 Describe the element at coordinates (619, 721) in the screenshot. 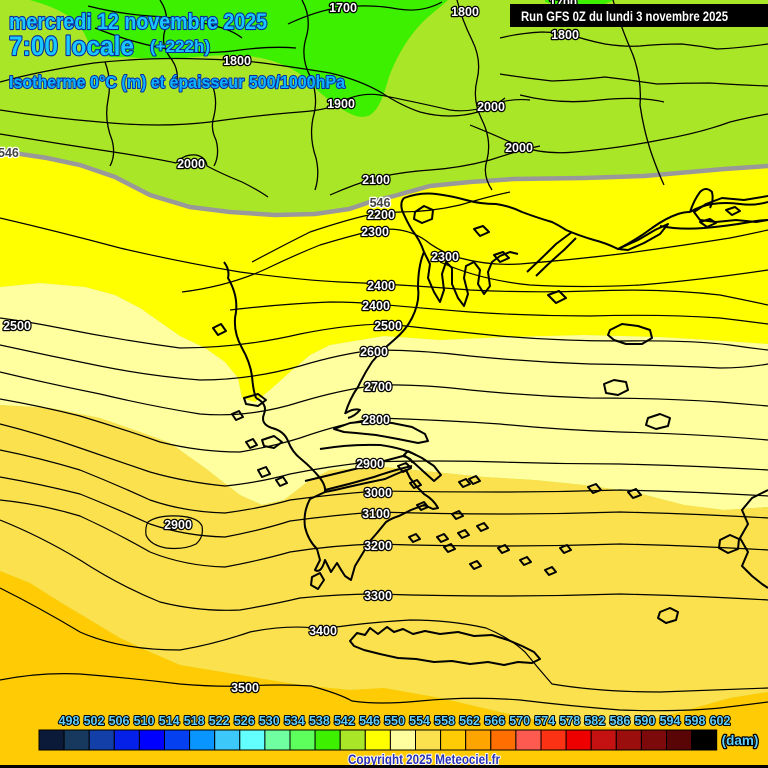

I see `svg-text: 586` at that location.